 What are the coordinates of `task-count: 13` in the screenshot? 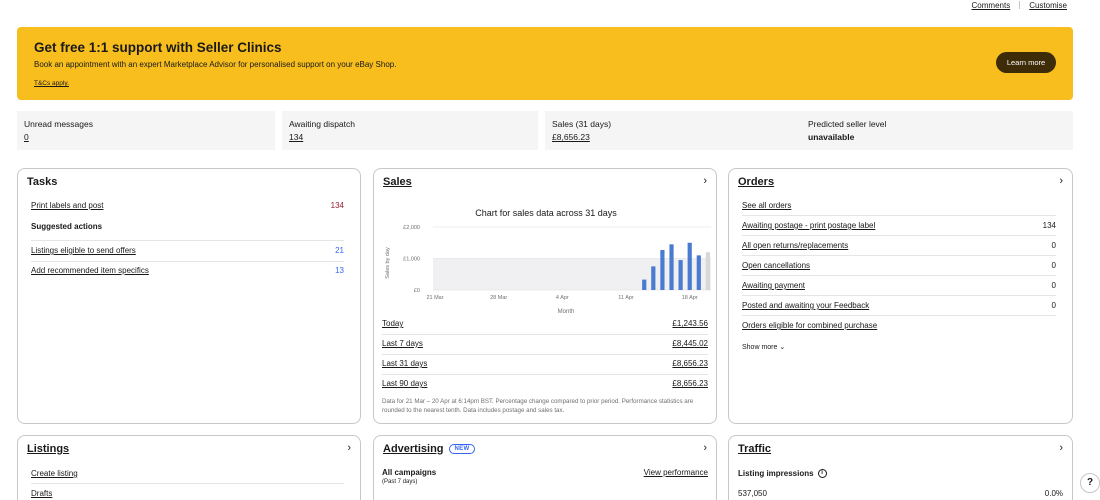 It's located at (339, 270).